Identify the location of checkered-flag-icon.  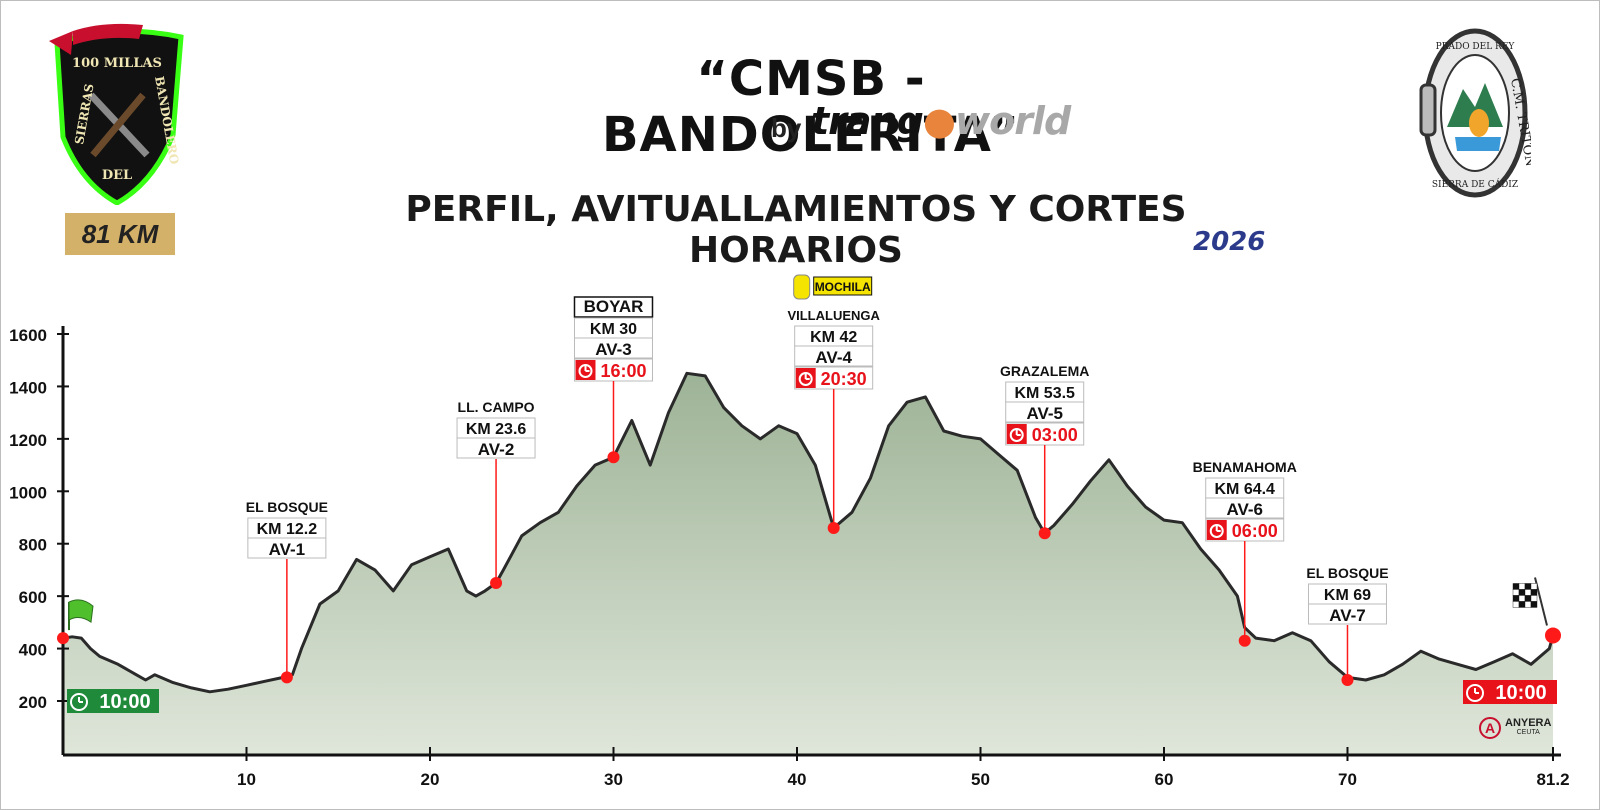
(1525, 595).